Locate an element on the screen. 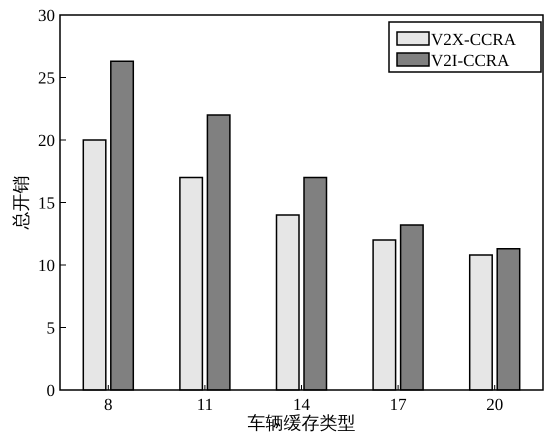  y-axis-title: 总开销 is located at coordinates (21, 203).